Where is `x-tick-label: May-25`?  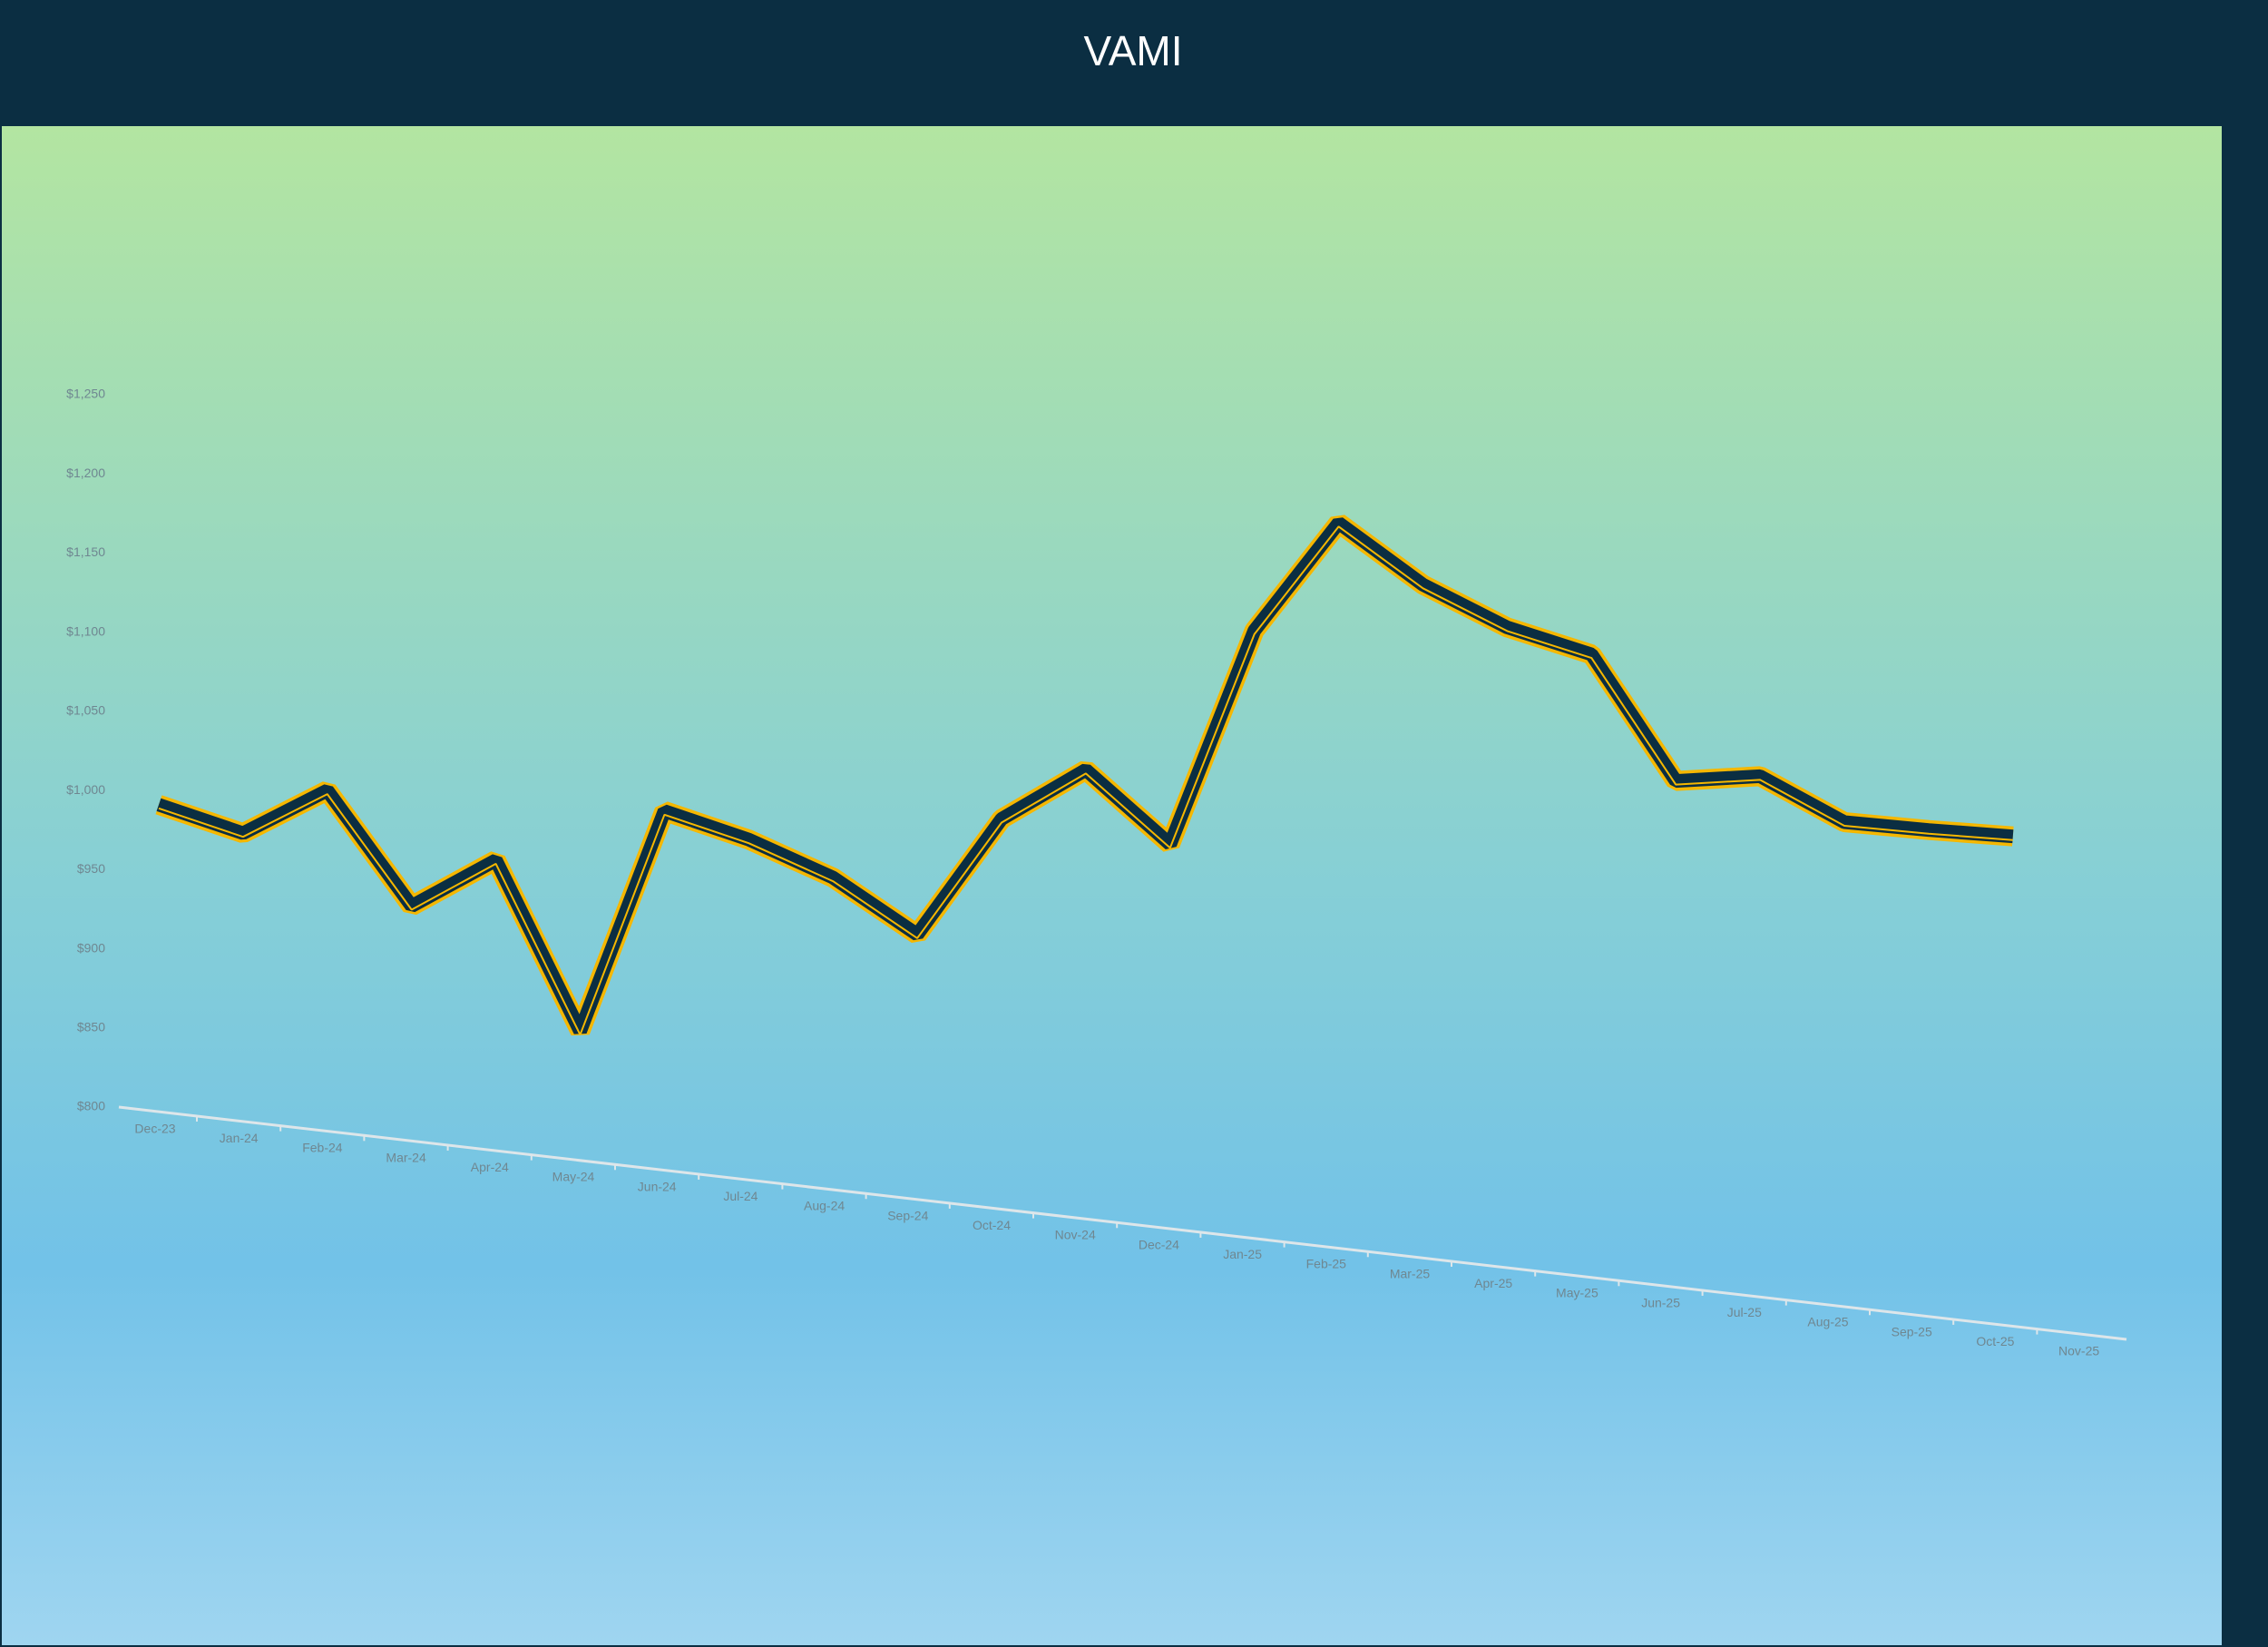
x-tick-label: May-25 is located at coordinates (1577, 1293).